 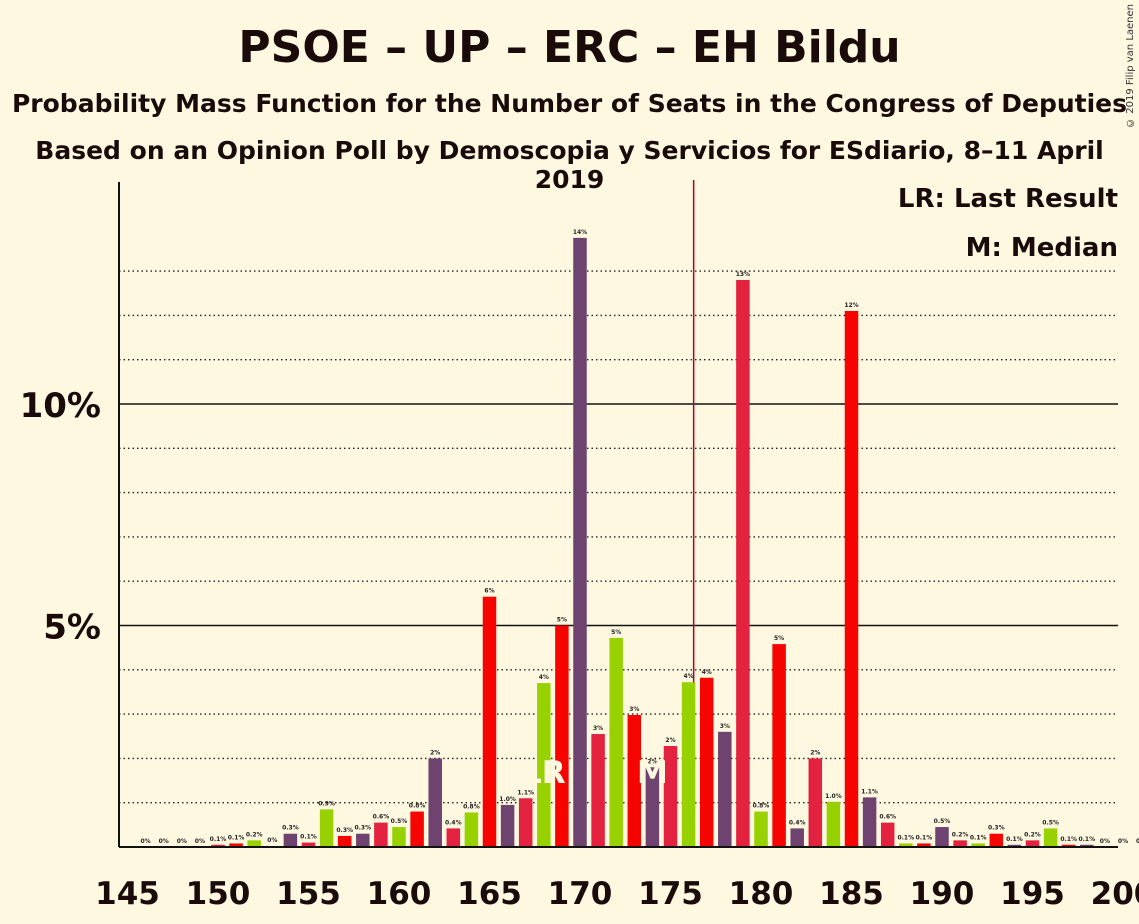 I want to click on chart-title: PSOE – UP – ERC – EH Bildu, so click(x=569, y=47).